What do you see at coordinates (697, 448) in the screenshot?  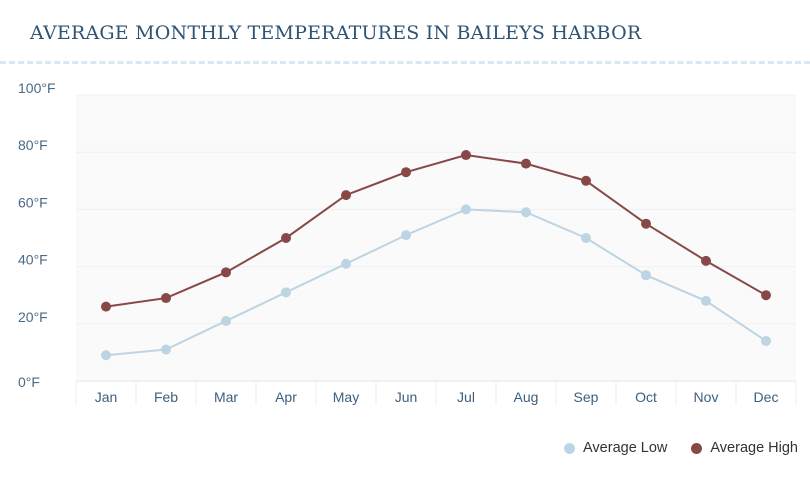 I see `legend-swatch-high` at bounding box center [697, 448].